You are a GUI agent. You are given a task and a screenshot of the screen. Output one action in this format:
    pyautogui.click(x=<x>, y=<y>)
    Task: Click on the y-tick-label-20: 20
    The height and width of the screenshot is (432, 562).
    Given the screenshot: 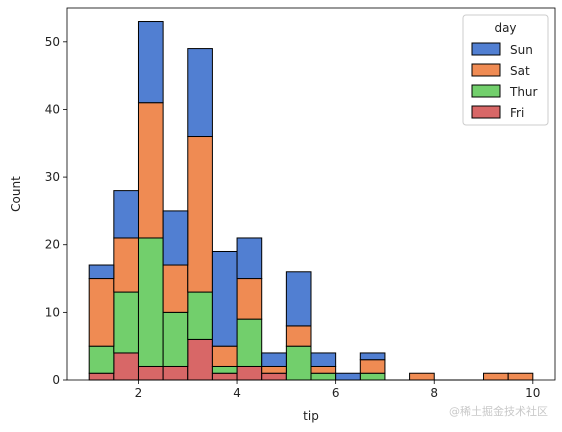 What is the action you would take?
    pyautogui.click(x=52, y=245)
    